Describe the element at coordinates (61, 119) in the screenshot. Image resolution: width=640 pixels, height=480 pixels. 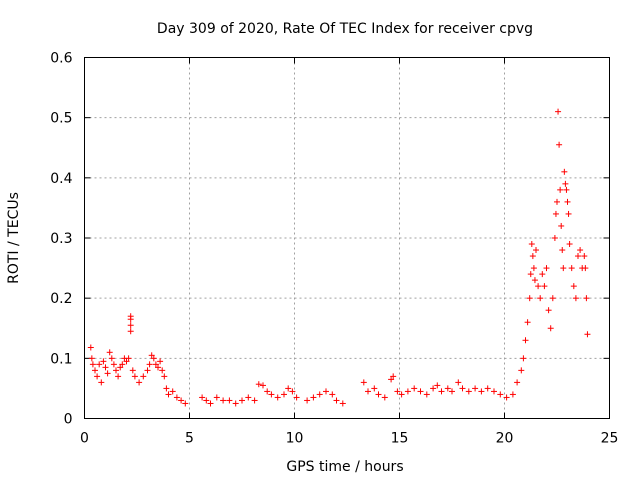
I see `y-tick-label: 0.5` at that location.